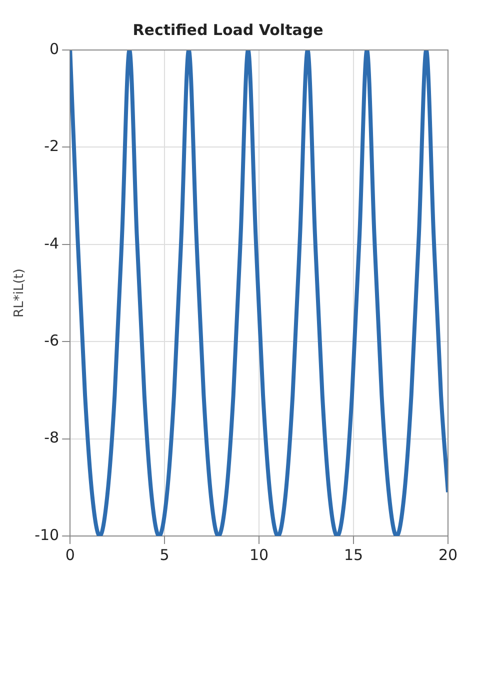 Image resolution: width=486 pixels, height=700 pixels. I want to click on x-tick-label: 5, so click(165, 555).